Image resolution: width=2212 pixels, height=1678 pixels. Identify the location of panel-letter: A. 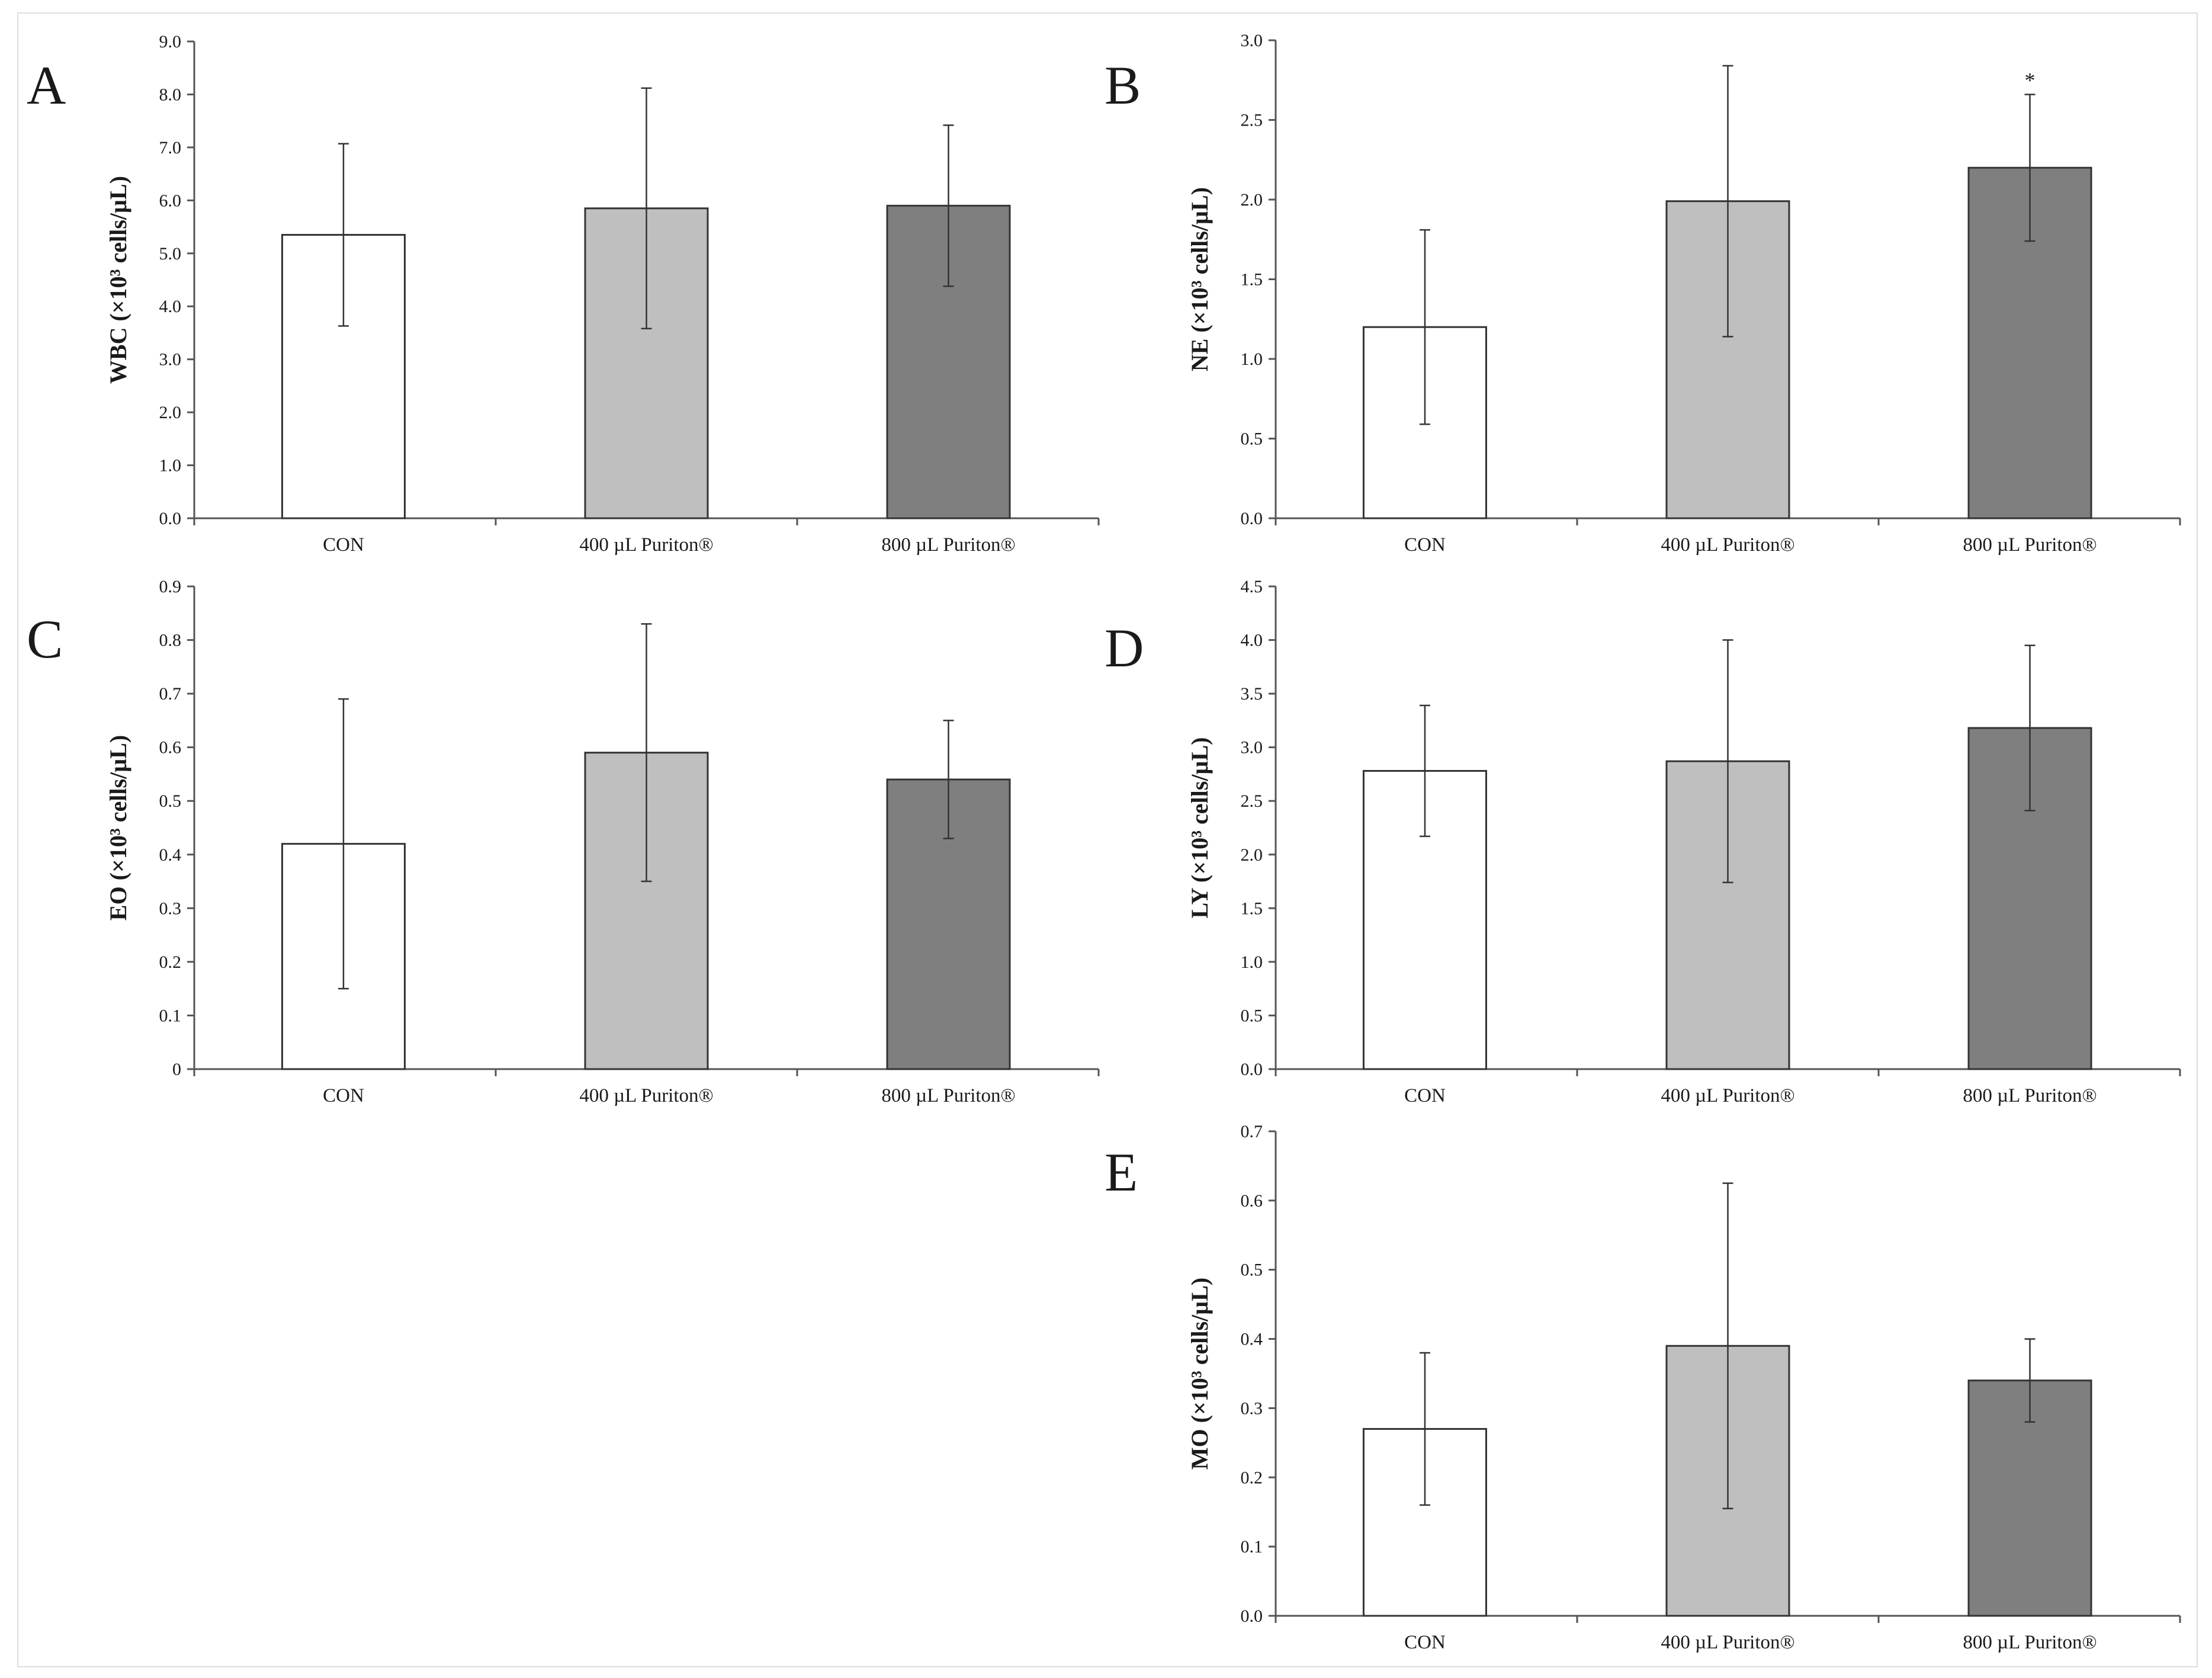
(46, 85).